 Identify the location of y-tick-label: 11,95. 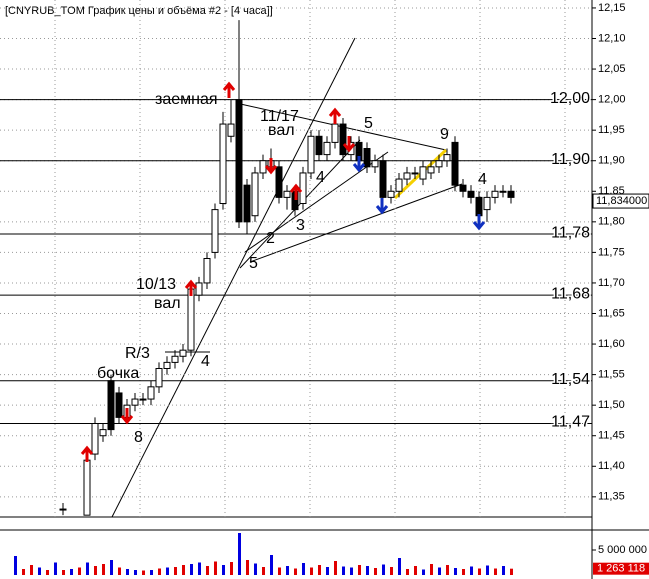
(611, 130).